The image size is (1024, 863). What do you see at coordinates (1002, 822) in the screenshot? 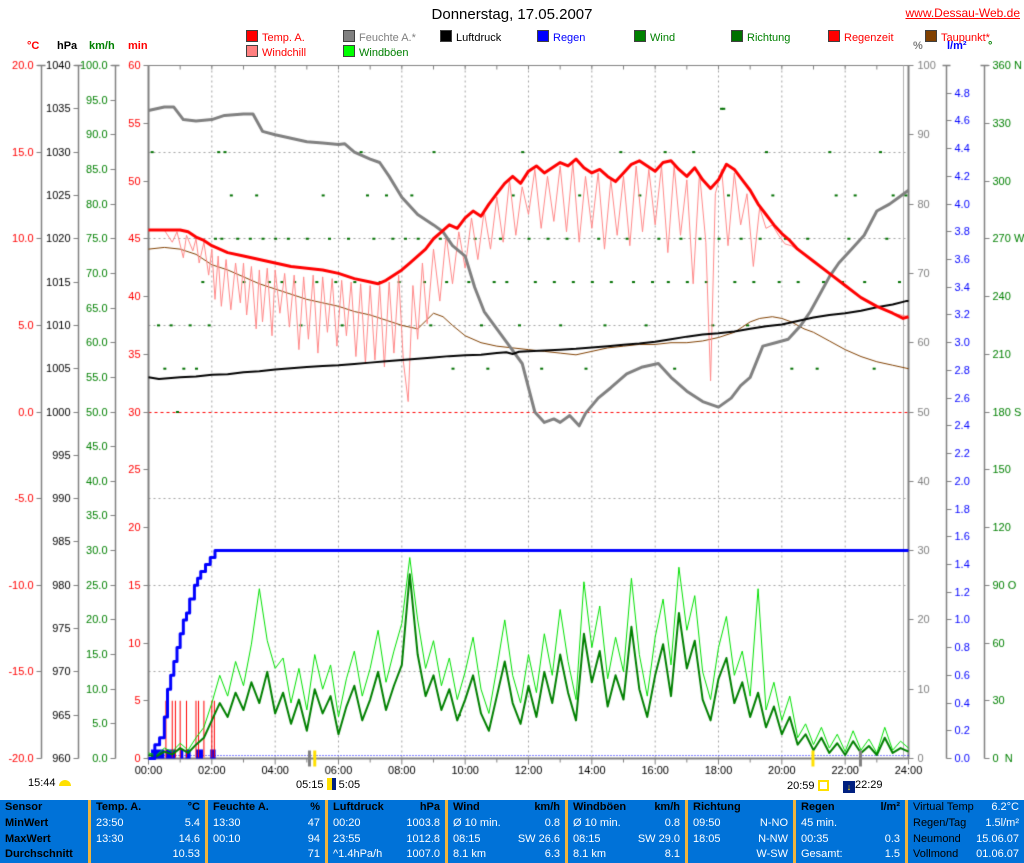
I see `table-cell: 1.5l/m²` at bounding box center [1002, 822].